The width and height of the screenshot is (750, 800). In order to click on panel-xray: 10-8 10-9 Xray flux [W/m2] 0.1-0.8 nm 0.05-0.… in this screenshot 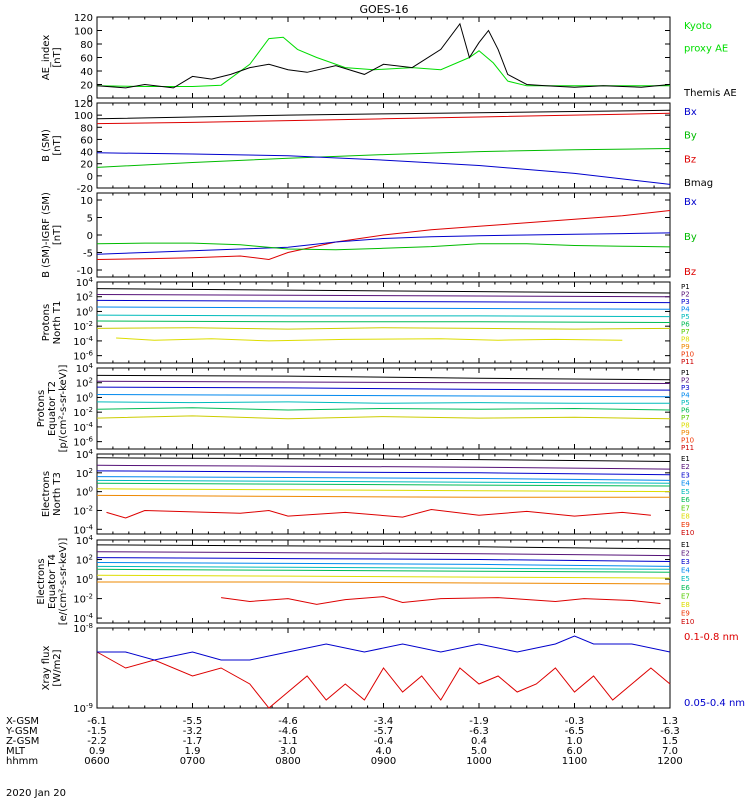, I will do `click(393, 668)`.